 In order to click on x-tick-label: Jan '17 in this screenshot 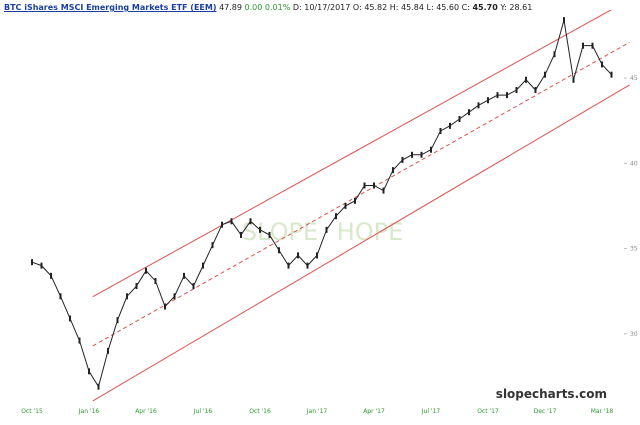, I will do `click(317, 411)`.